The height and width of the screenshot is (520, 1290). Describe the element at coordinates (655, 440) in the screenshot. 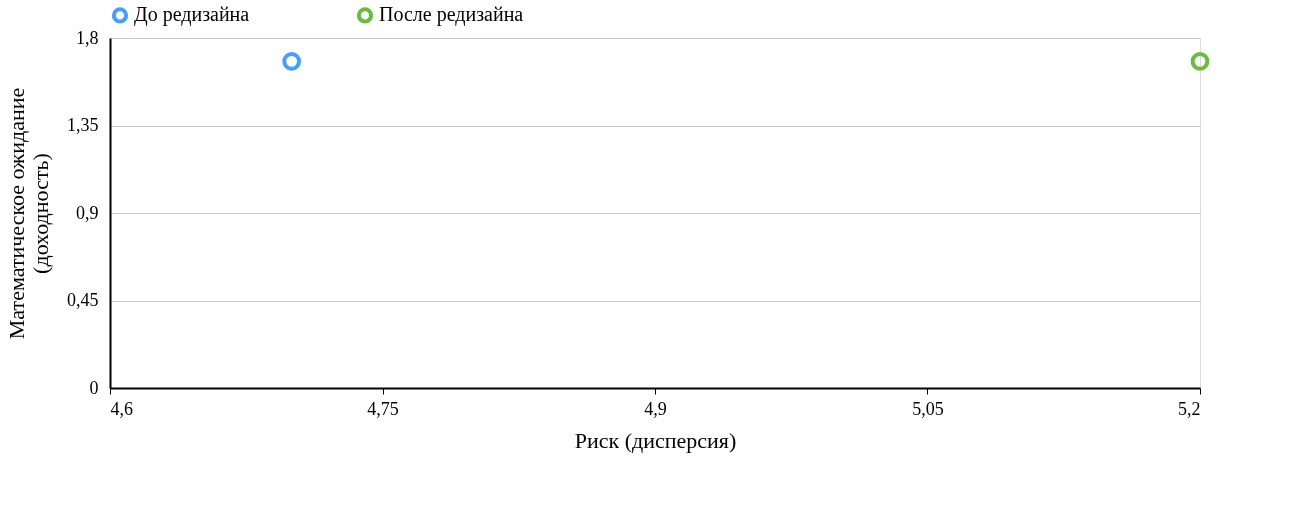

I see `x-axis-title: Риск (дисперсия)` at that location.